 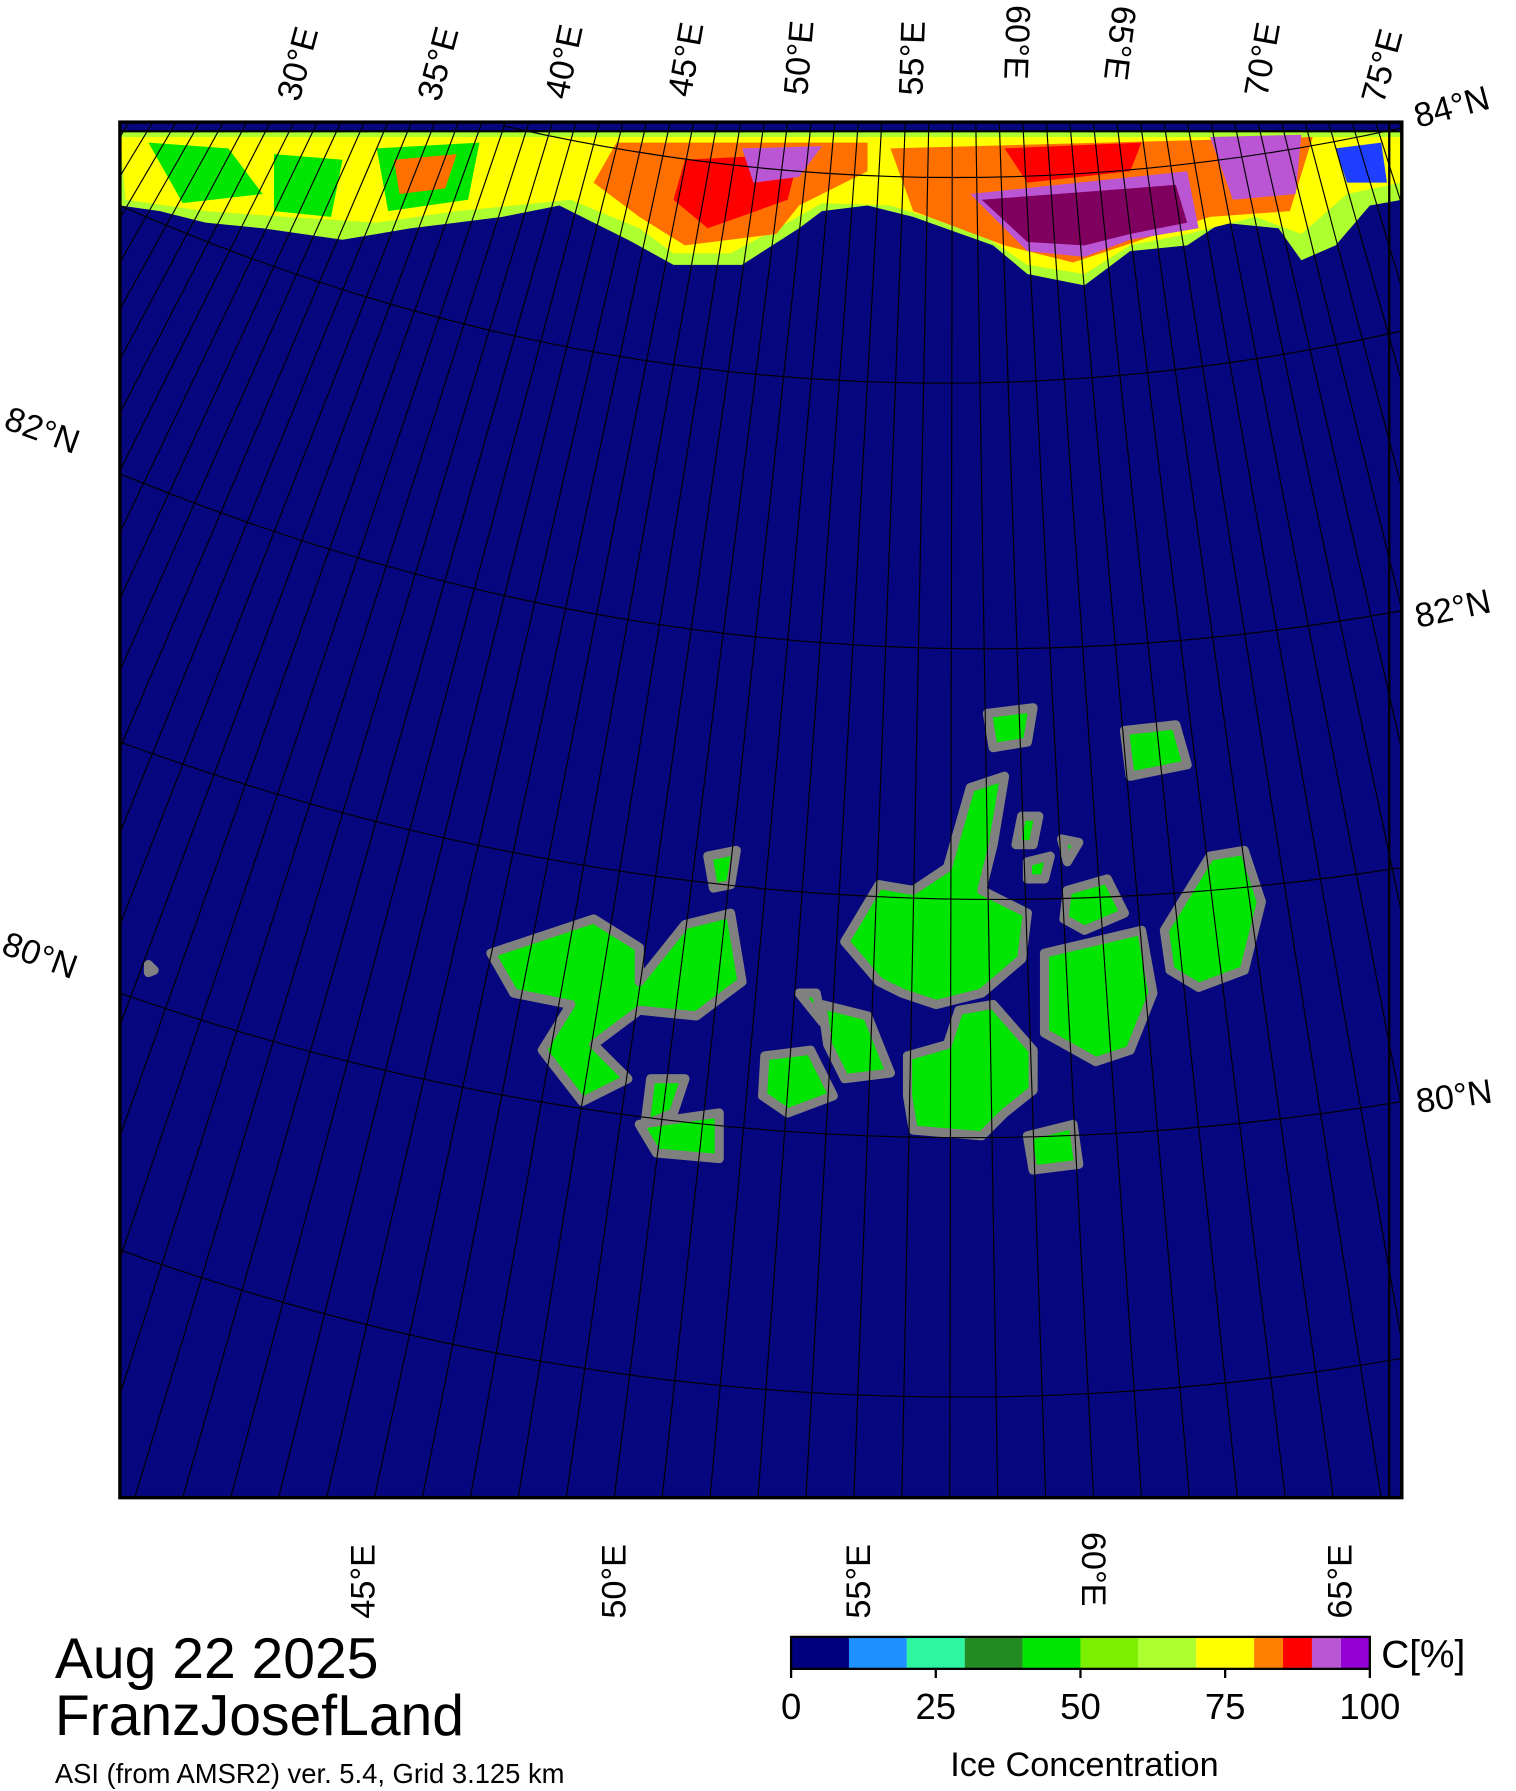 I want to click on lon-label: 60°E, so click(x=1093, y=1569).